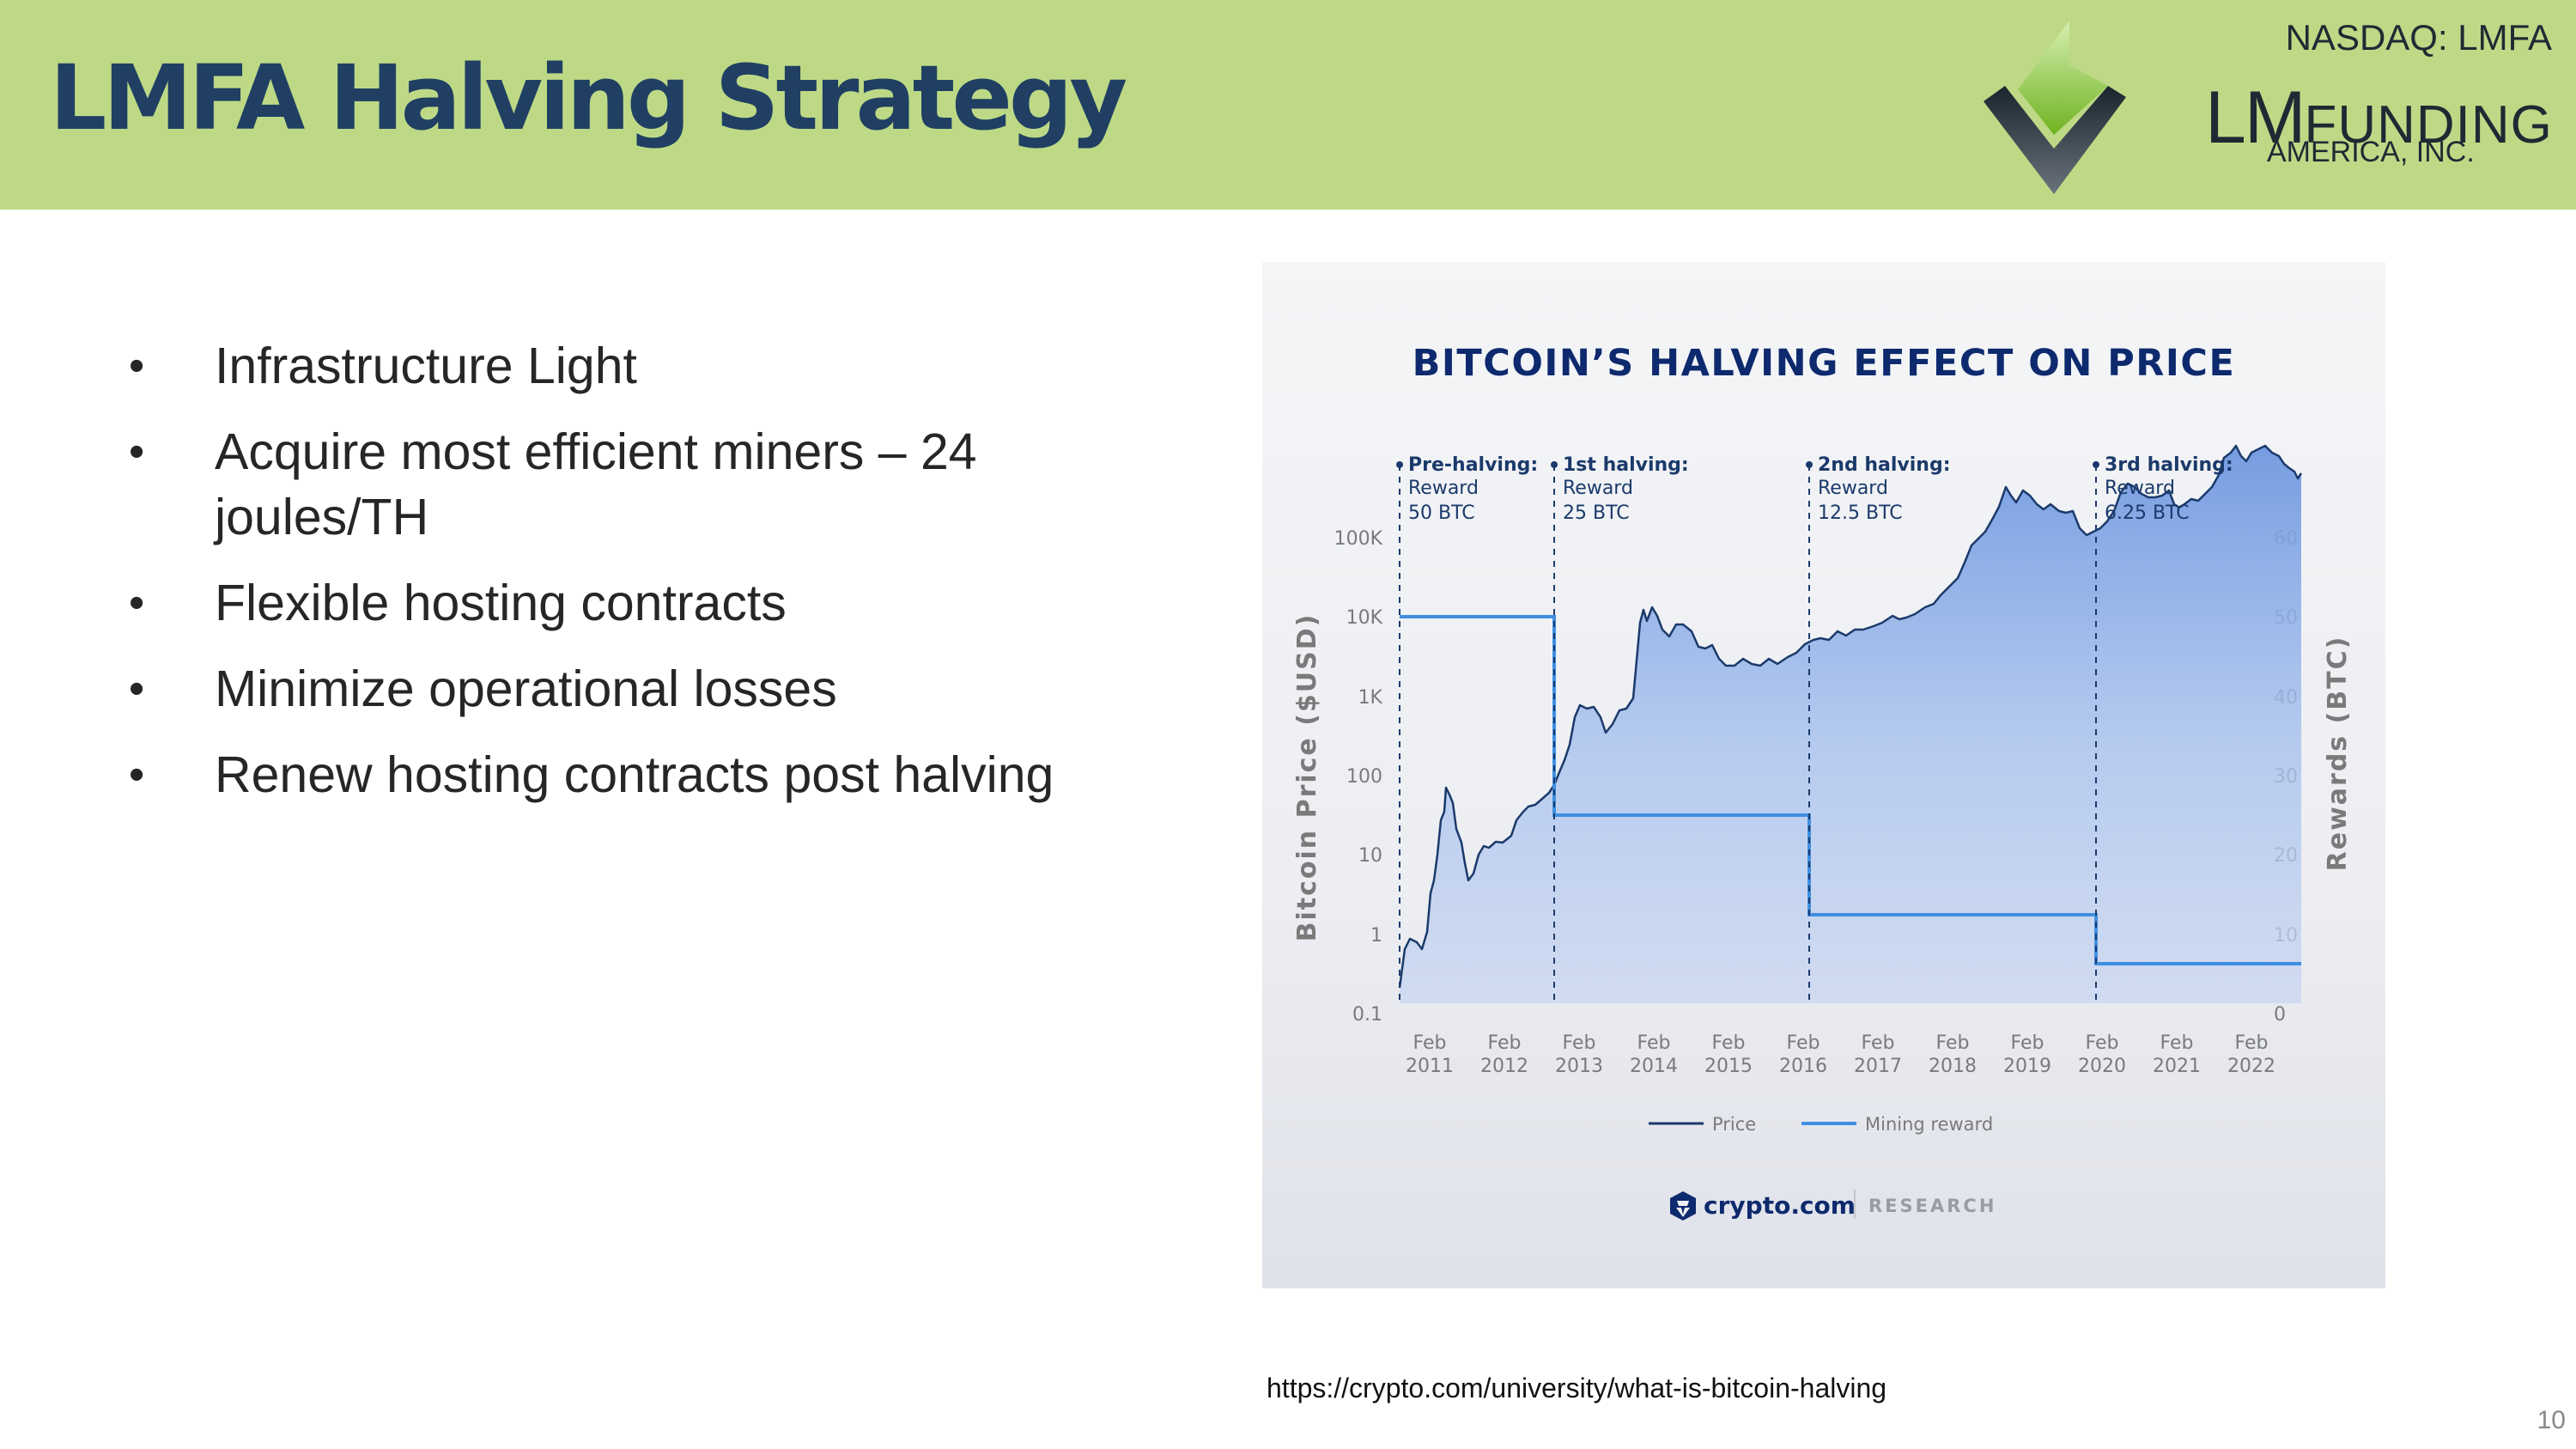 The width and height of the screenshot is (2576, 1449). I want to click on price-line, so click(1850, 716).